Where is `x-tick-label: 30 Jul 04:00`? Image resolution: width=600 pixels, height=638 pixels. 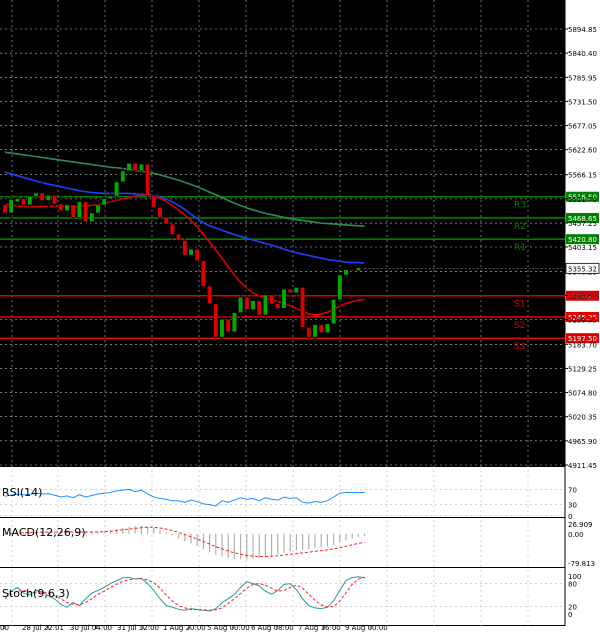 x-tick-label: 30 Jul 04:00 is located at coordinates (91, 628).